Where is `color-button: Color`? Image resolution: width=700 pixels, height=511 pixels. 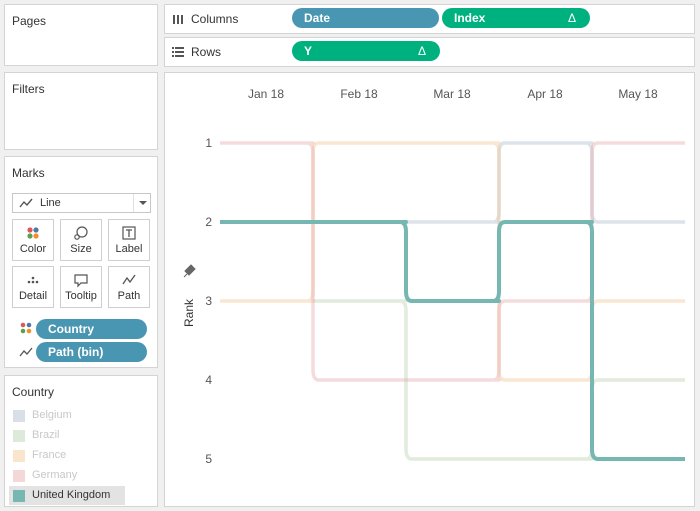 color-button: Color is located at coordinates (33, 240).